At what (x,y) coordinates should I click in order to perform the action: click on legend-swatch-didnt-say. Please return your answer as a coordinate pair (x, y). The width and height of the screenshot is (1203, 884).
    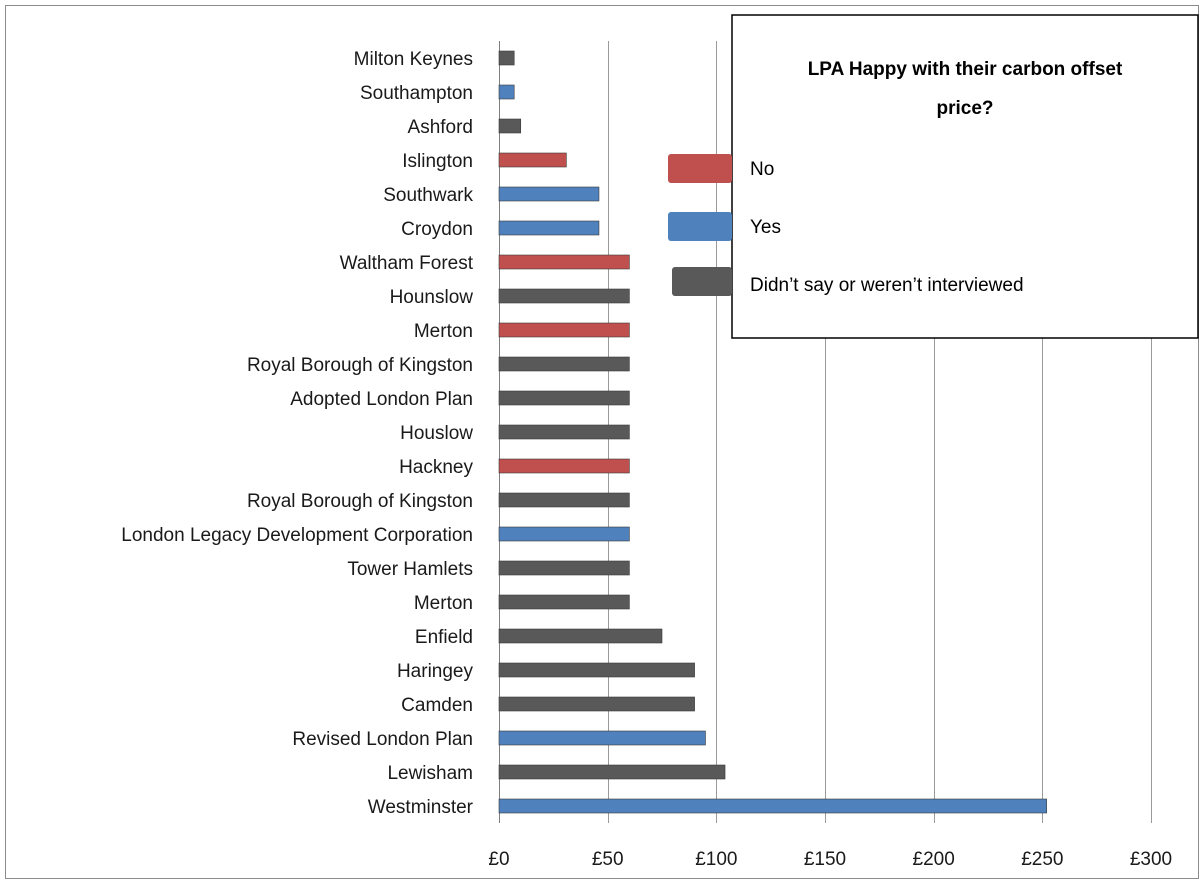
    Looking at the image, I should click on (702, 281).